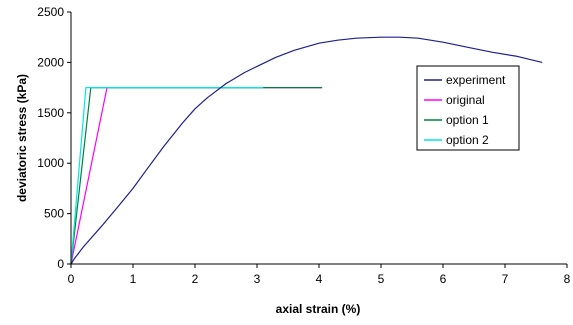  I want to click on y-axis-title: deviatoric stress (kPa), so click(22, 138).